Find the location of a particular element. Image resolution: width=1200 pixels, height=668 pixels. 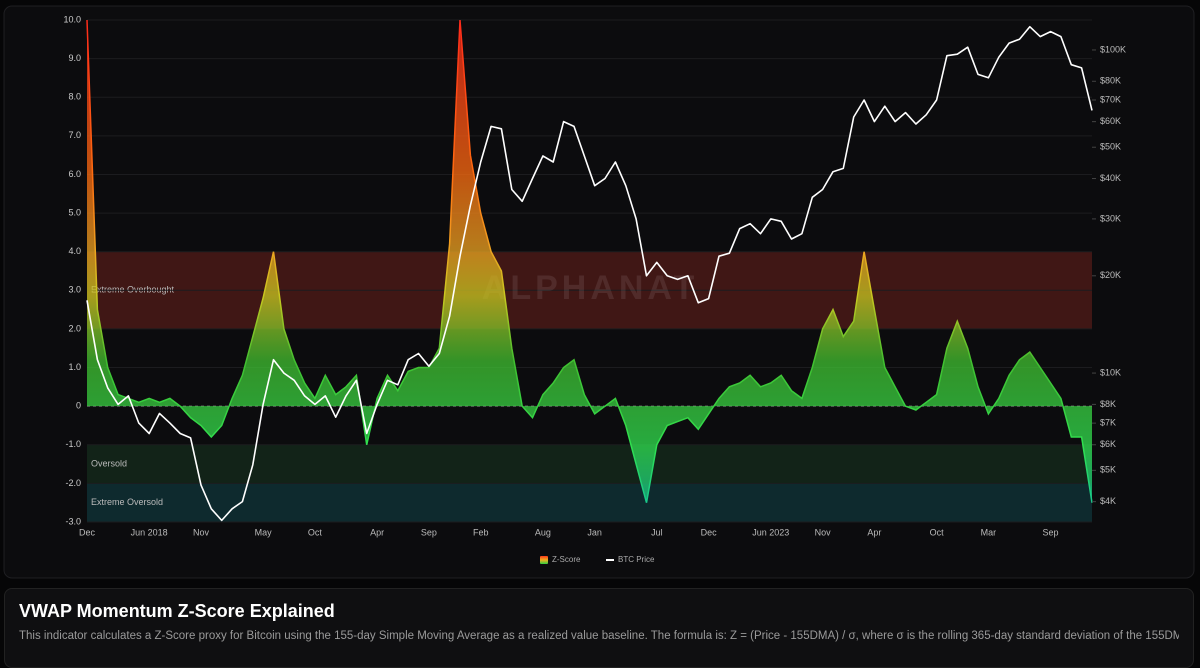

explainer-title: VWAP Momentum Z-Score Explained is located at coordinates (177, 611).